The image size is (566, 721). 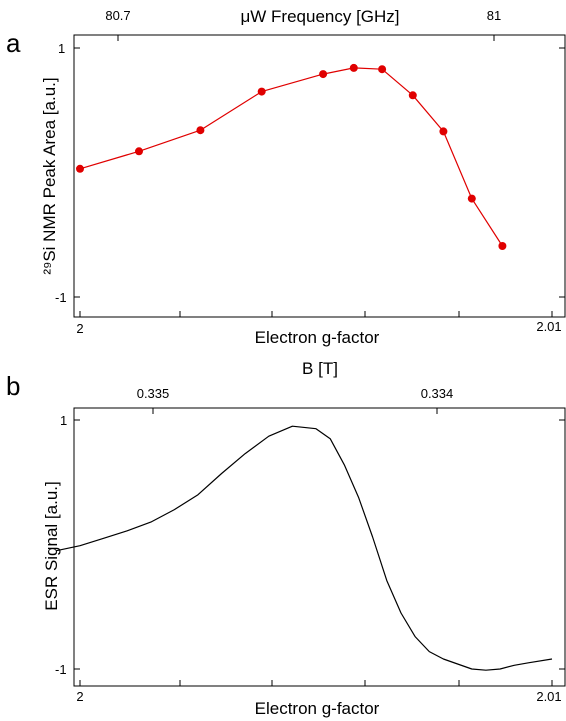 I want to click on panel-a-x-tick-label-0: 2, so click(x=79, y=328).